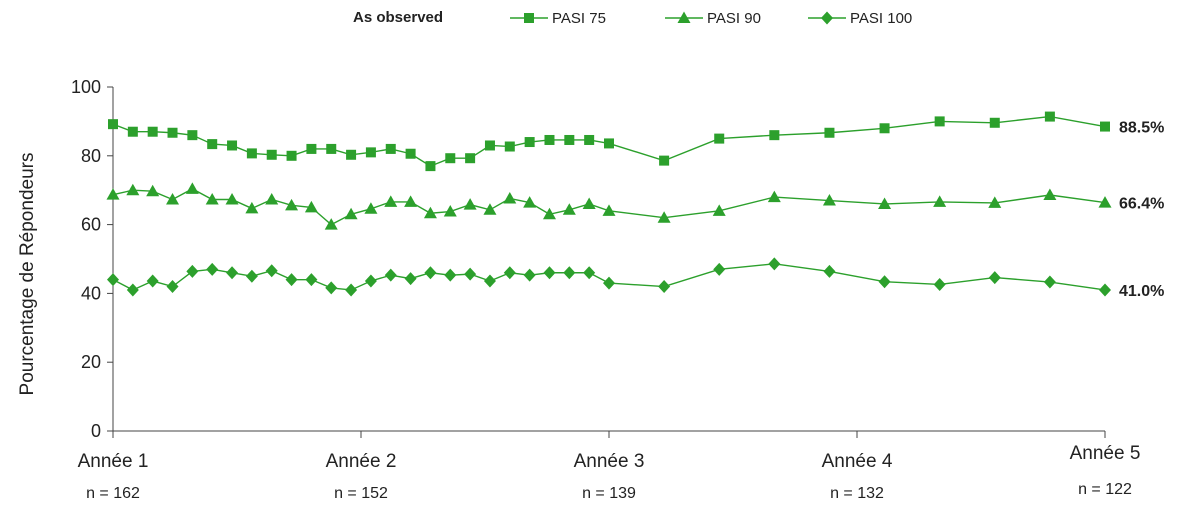 Image resolution: width=1191 pixels, height=506 pixels. What do you see at coordinates (635, 278) in the screenshot?
I see `series-pasi-100: 41.0%` at bounding box center [635, 278].